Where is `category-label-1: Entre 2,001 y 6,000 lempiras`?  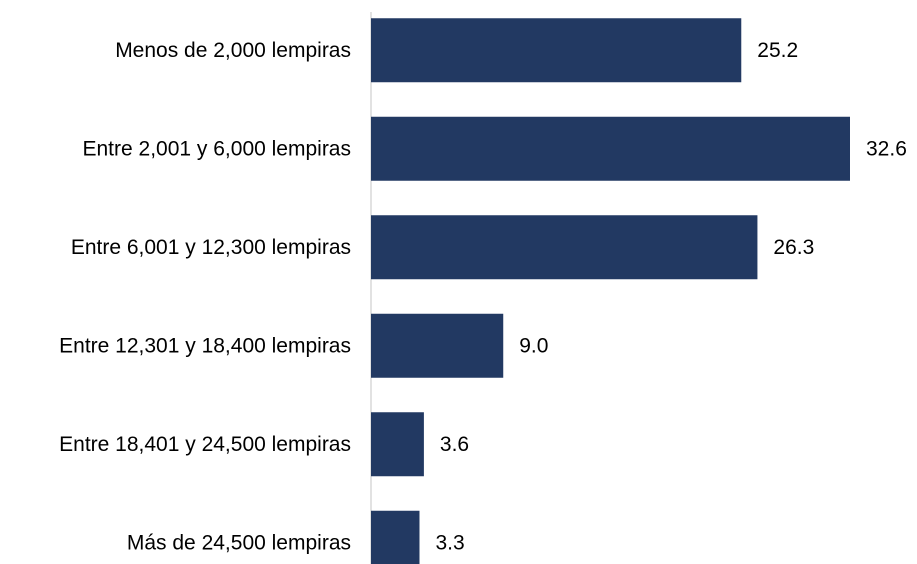
category-label-1: Entre 2,001 y 6,000 lempiras is located at coordinates (217, 148).